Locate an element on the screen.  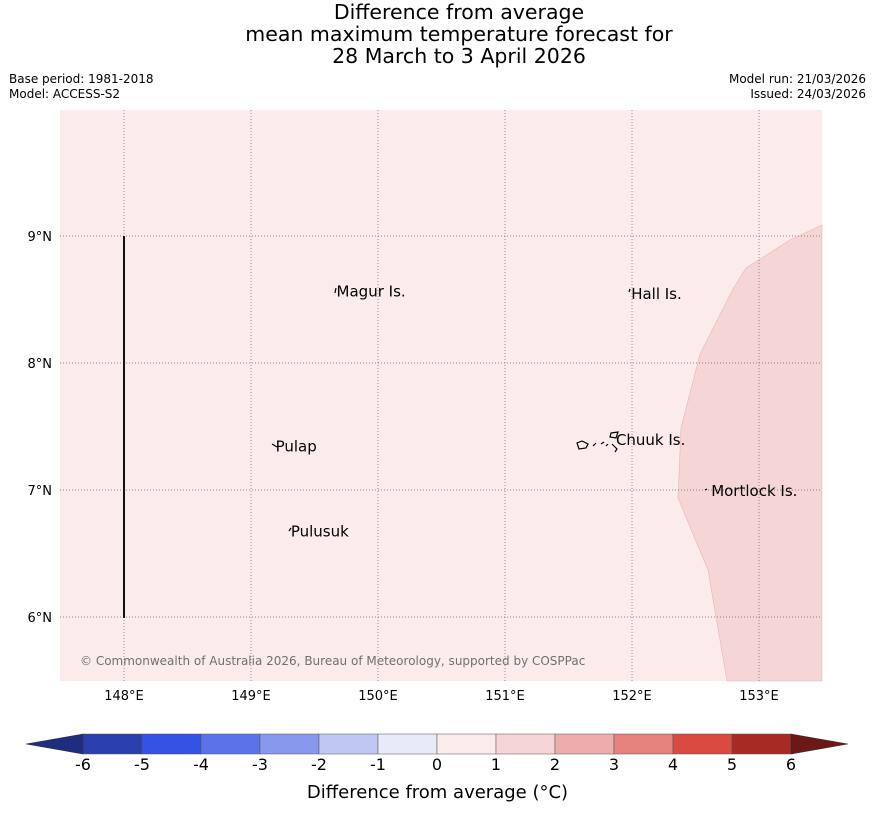
place-label: Magur Is. is located at coordinates (371, 292).